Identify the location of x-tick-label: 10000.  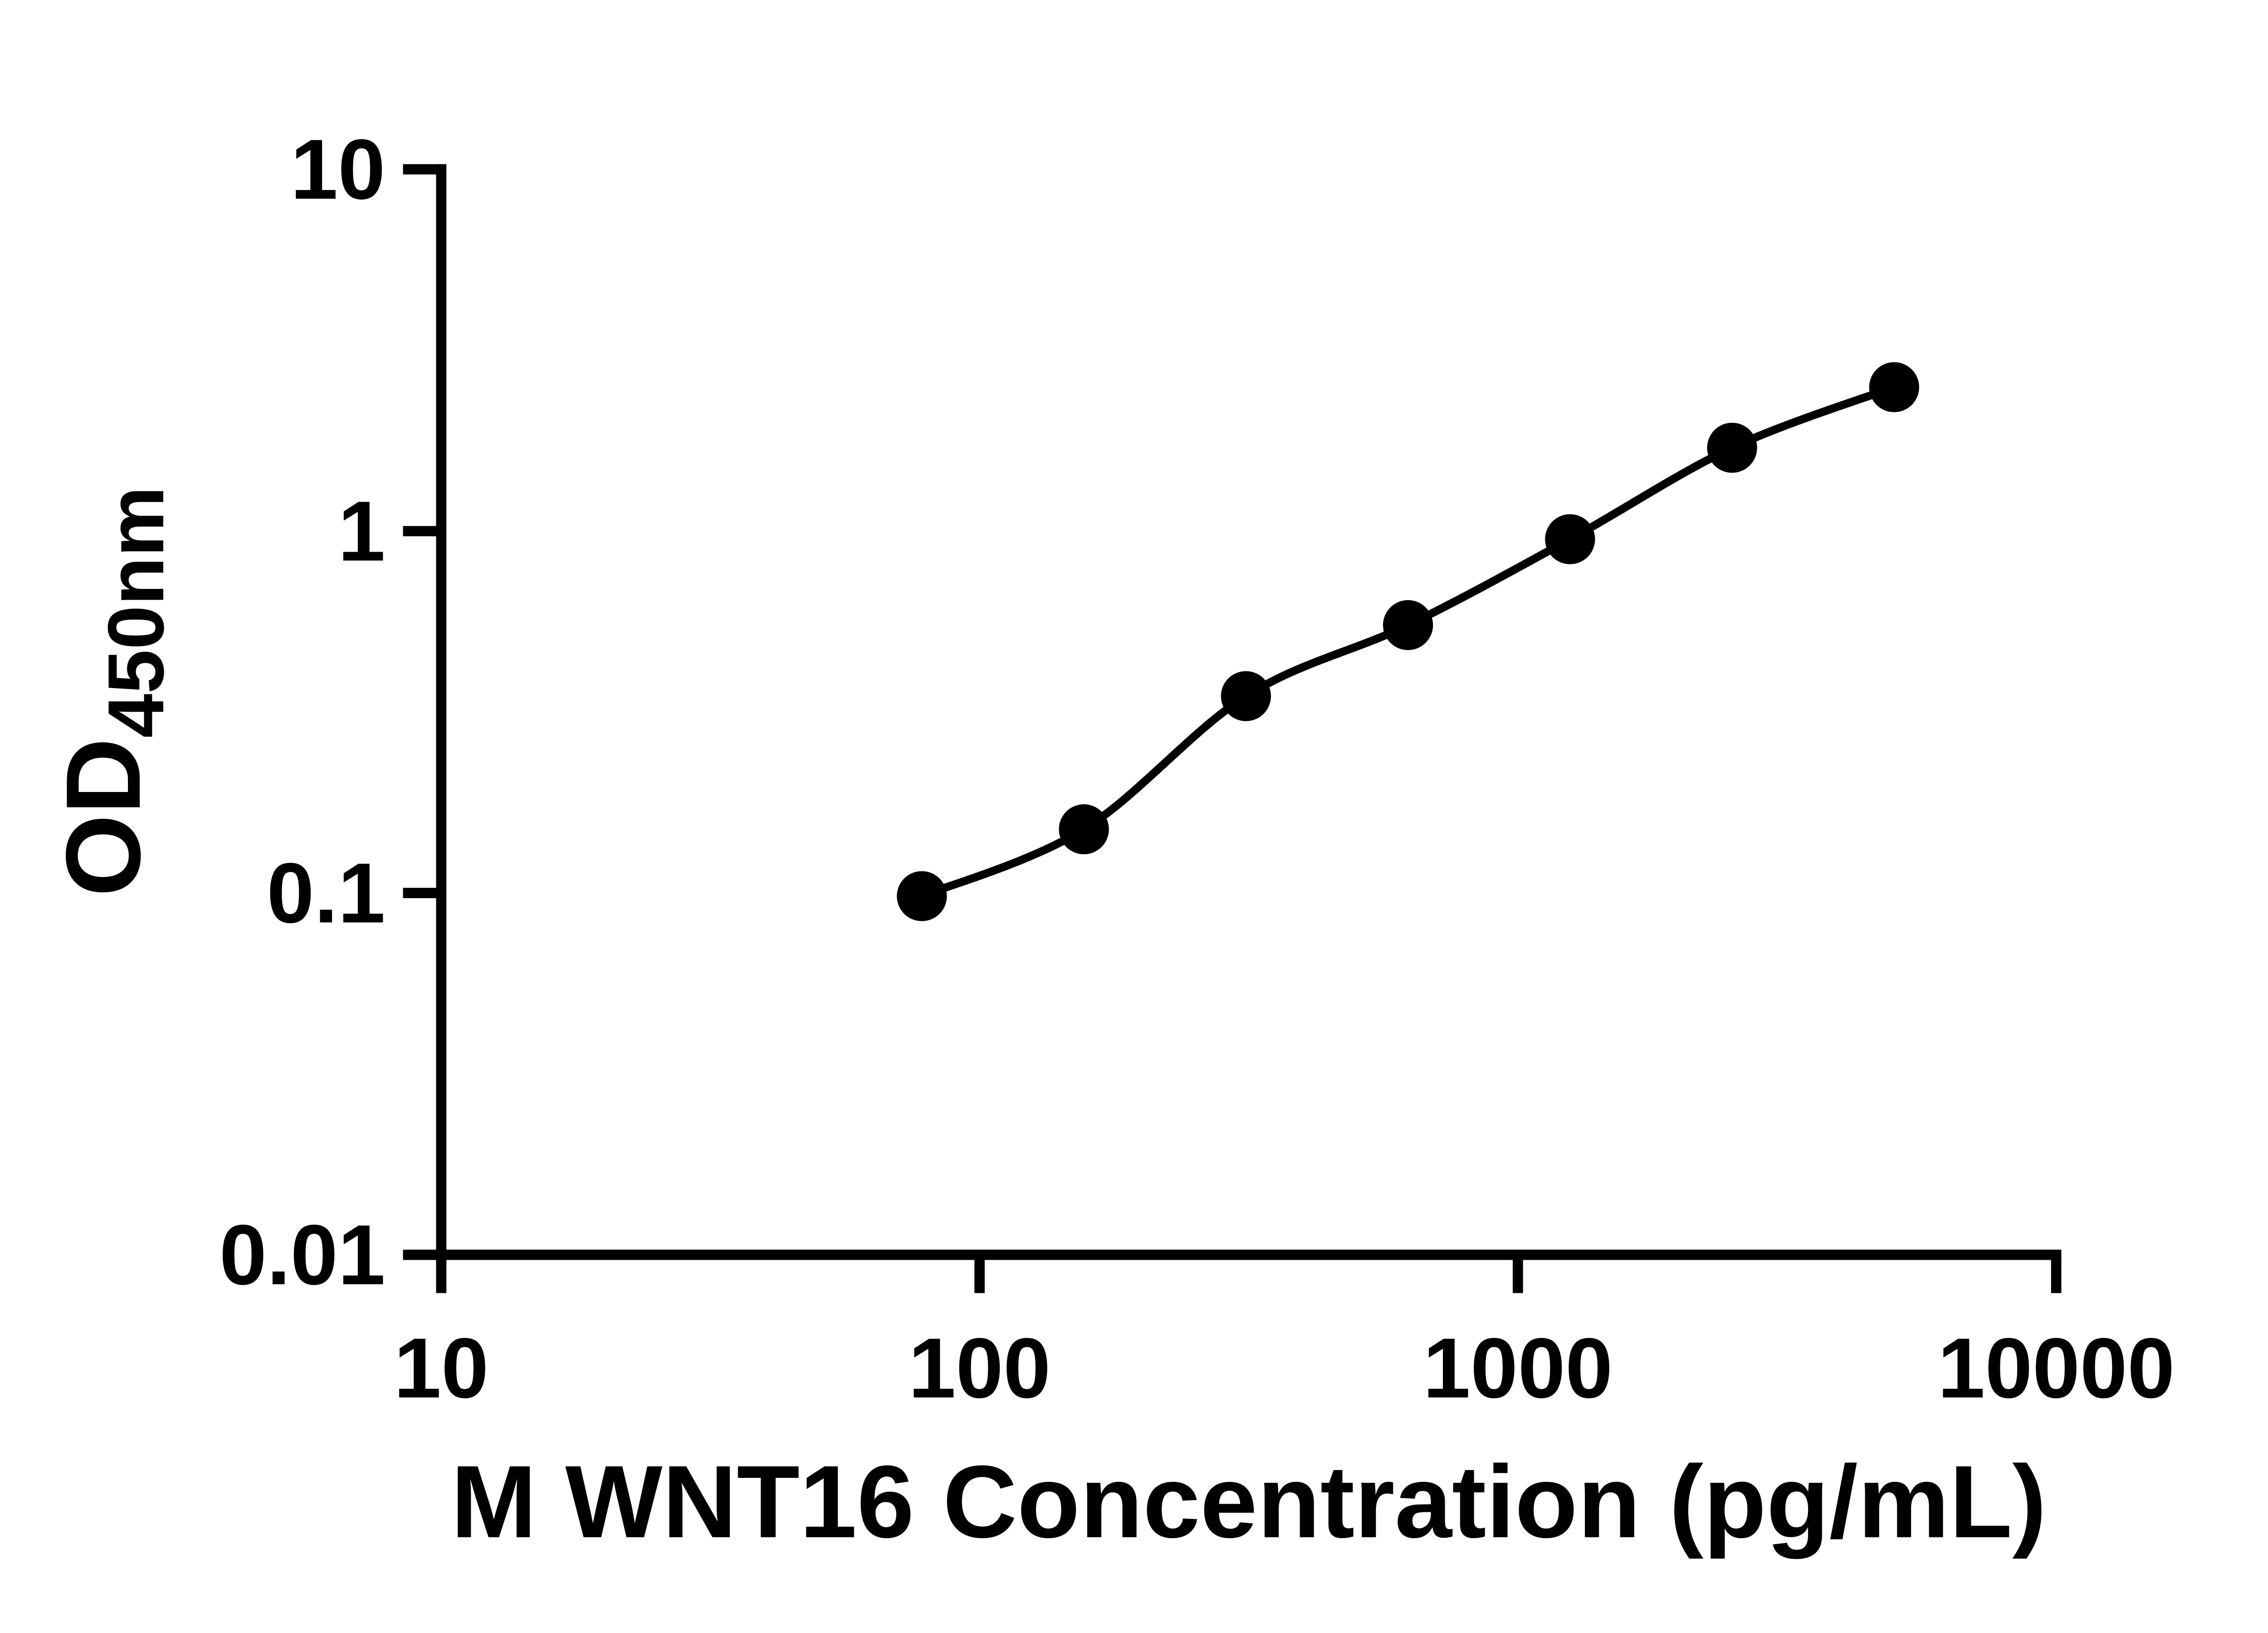
(2056, 1368).